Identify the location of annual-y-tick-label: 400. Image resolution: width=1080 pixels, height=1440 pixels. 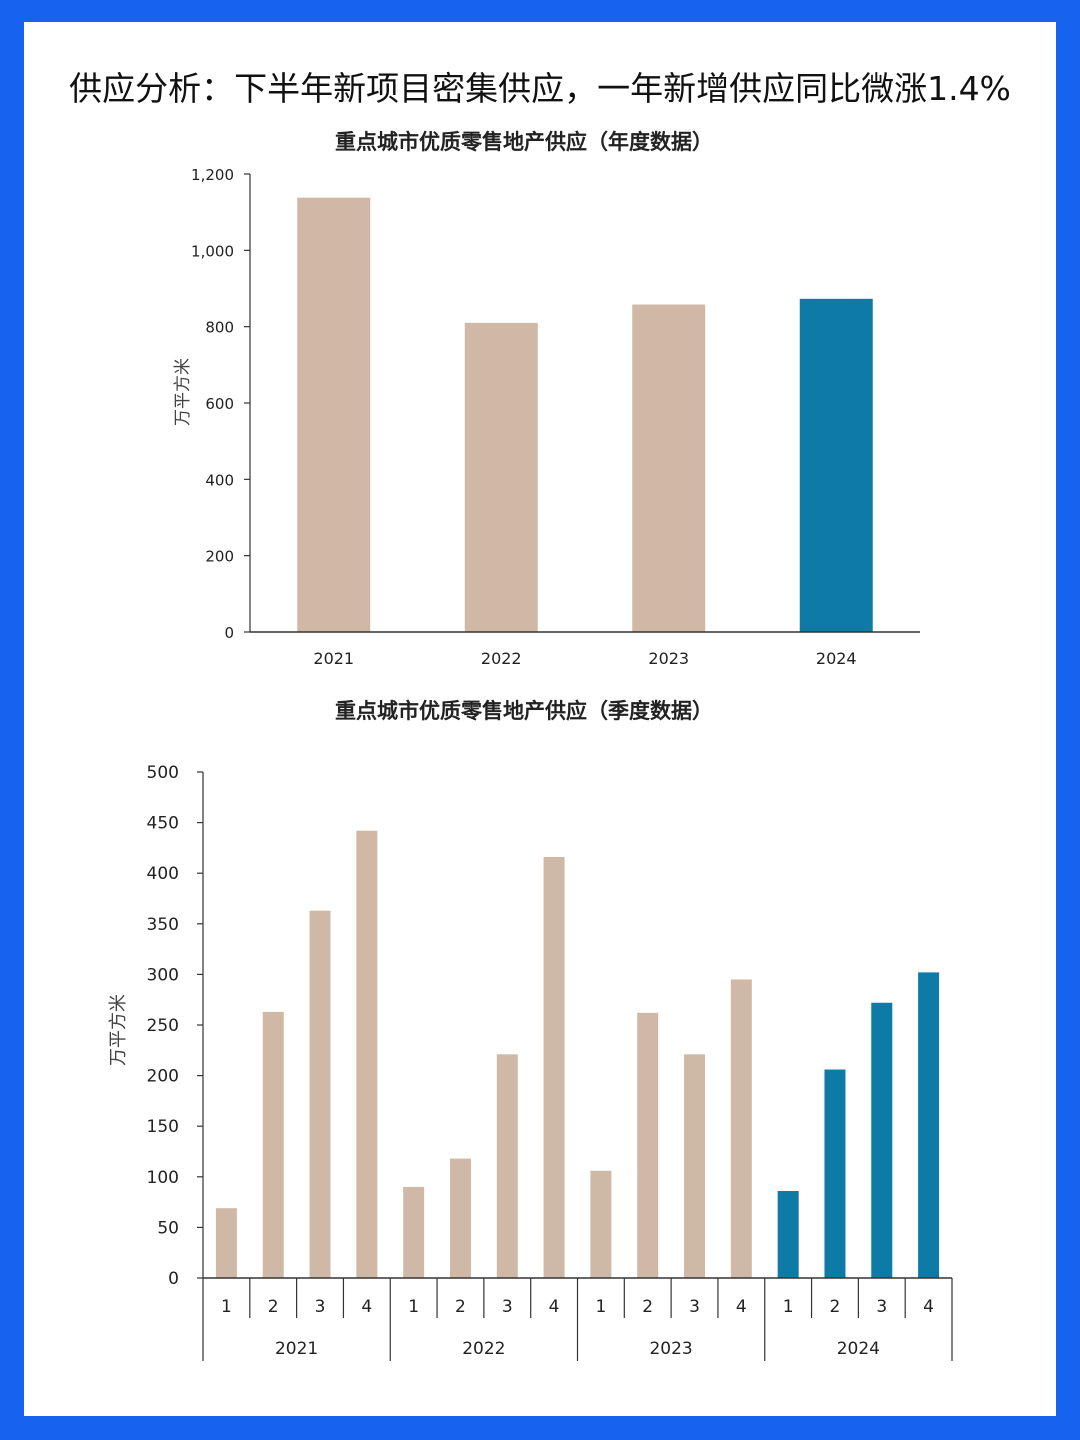
(219, 480).